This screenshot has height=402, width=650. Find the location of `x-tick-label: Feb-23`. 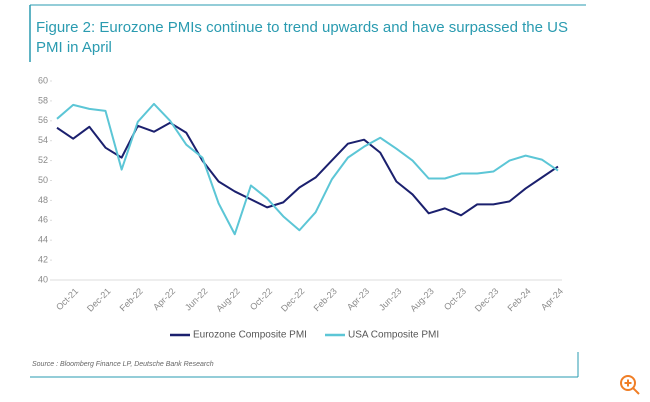

x-tick-label: Feb-23 is located at coordinates (325, 299).